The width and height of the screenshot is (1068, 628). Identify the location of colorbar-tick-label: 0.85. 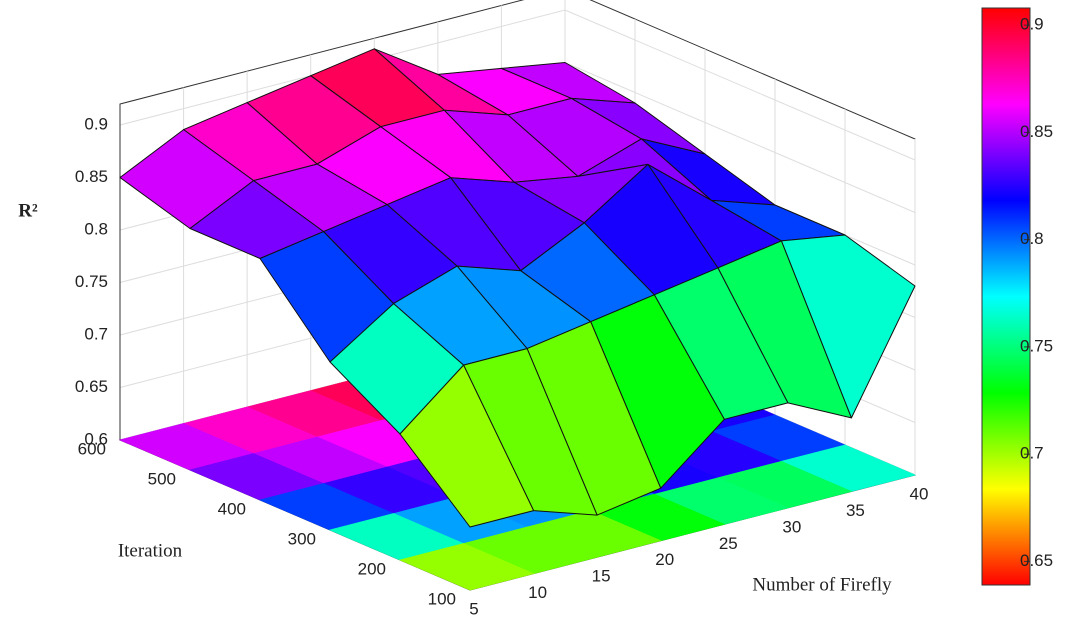
(1036, 131).